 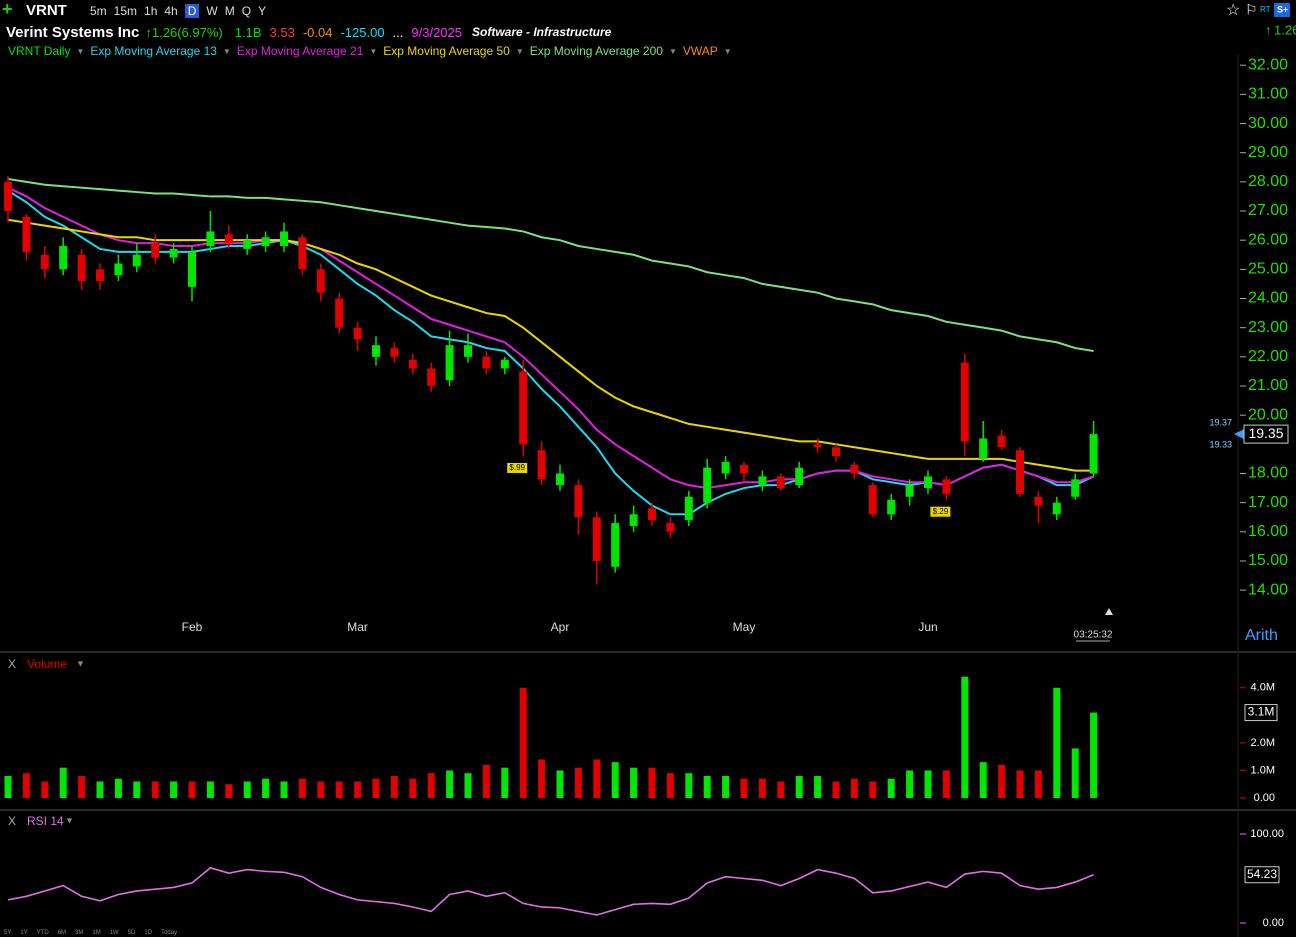 I want to click on timeframe-button: W, so click(x=212, y=11).